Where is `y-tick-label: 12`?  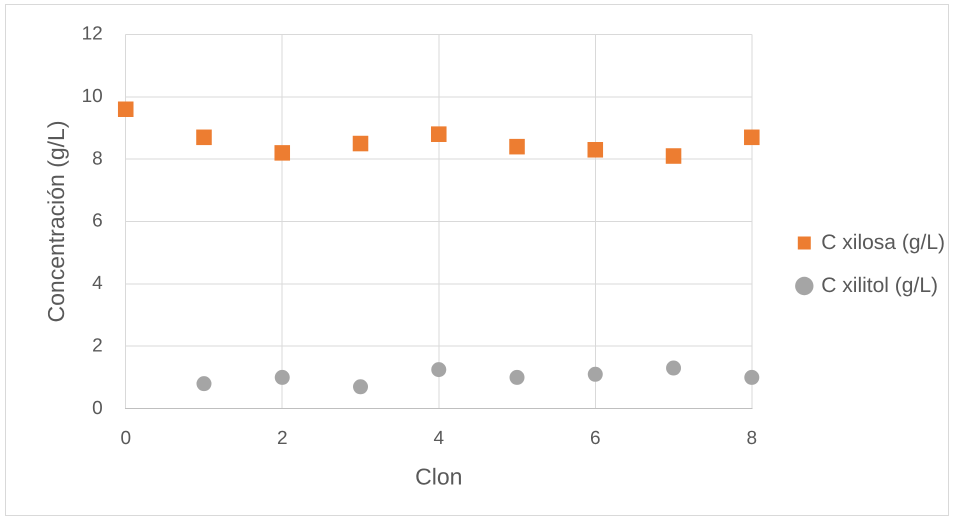 y-tick-label: 12 is located at coordinates (92, 34).